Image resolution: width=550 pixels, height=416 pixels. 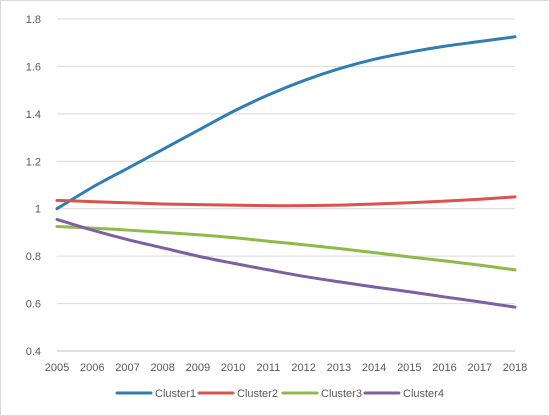 What do you see at coordinates (198, 368) in the screenshot?
I see `x-tick-label: 2009` at bounding box center [198, 368].